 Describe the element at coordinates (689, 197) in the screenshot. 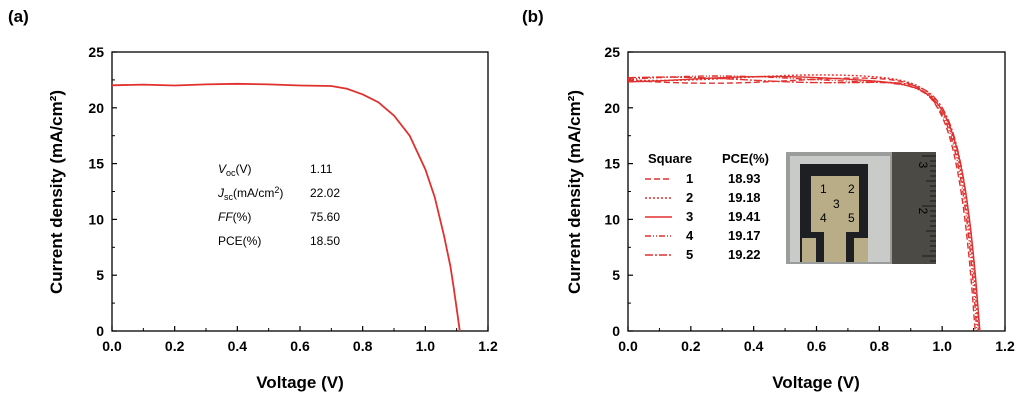

I see `b-legend-square-2: 2` at that location.